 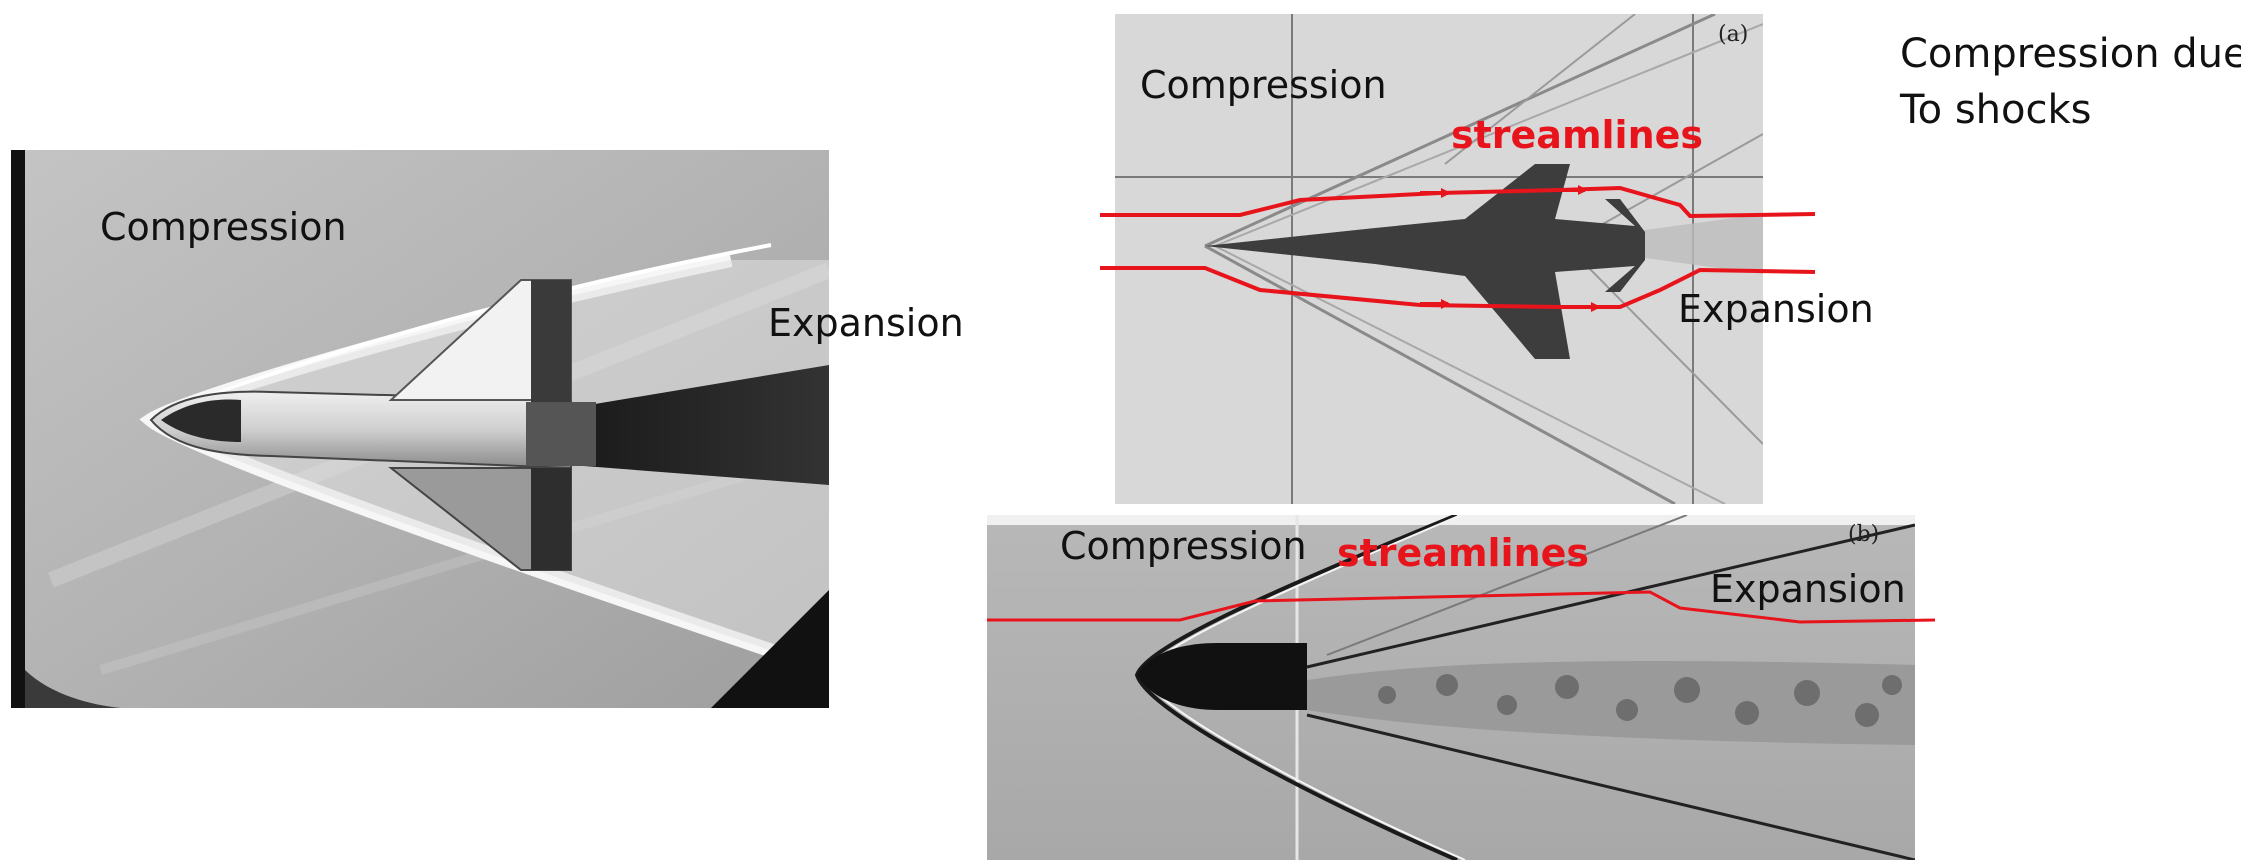 I want to click on bullet-streamlines-label: streamlines, so click(x=1463, y=553).